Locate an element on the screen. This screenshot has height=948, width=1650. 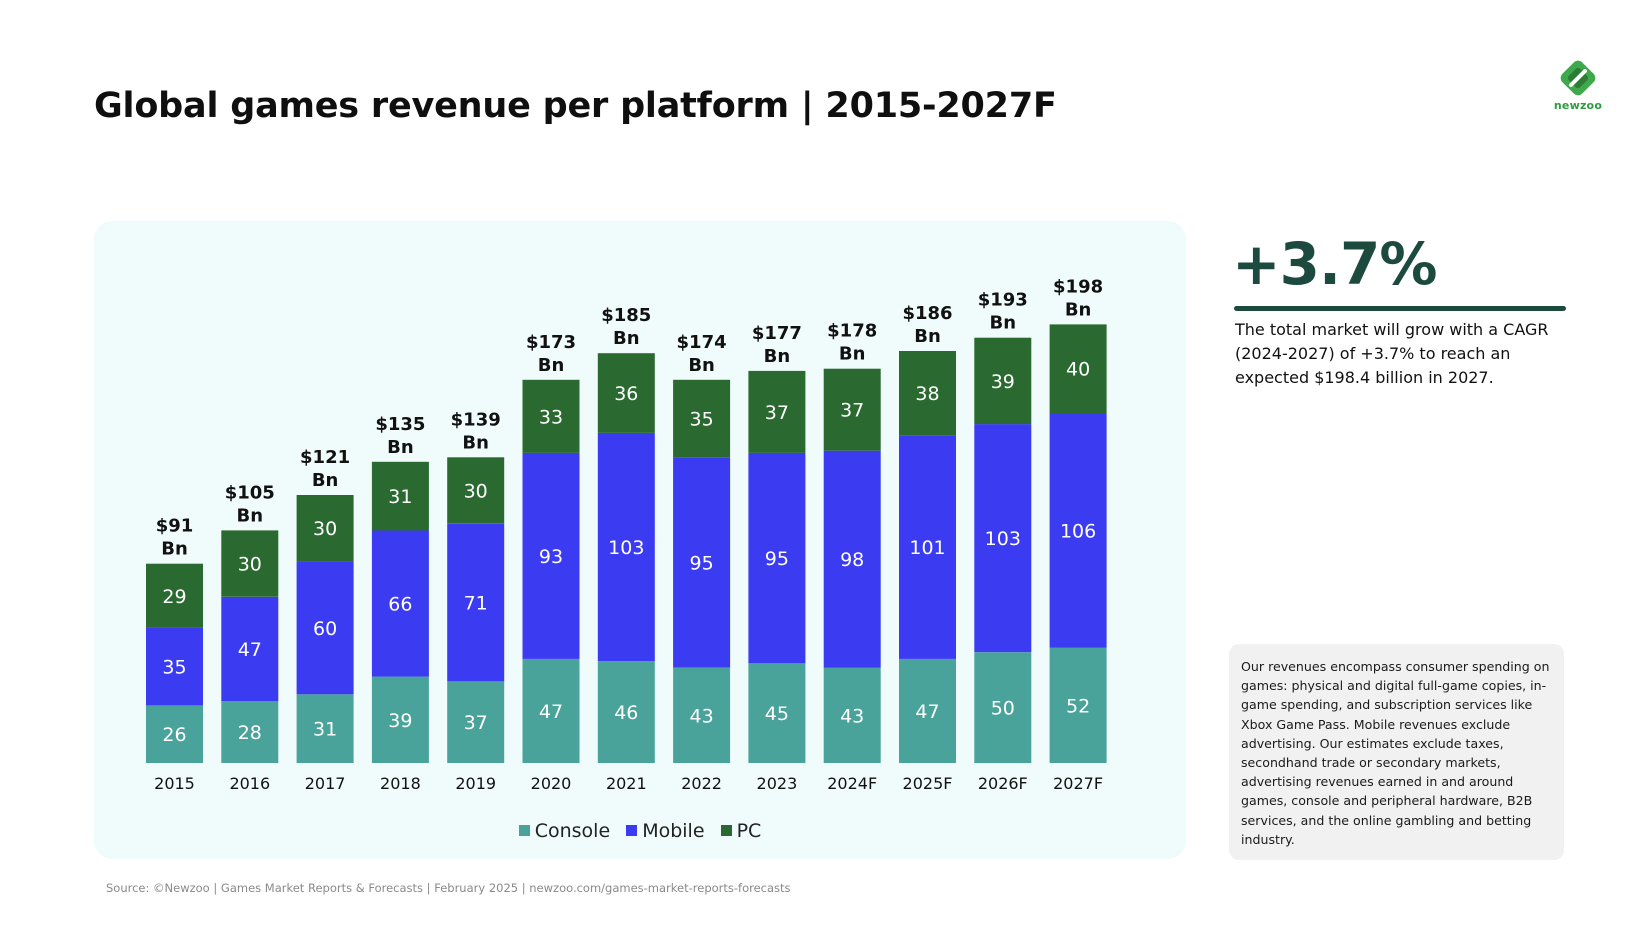
bar-total-label: $186 is located at coordinates (927, 313).